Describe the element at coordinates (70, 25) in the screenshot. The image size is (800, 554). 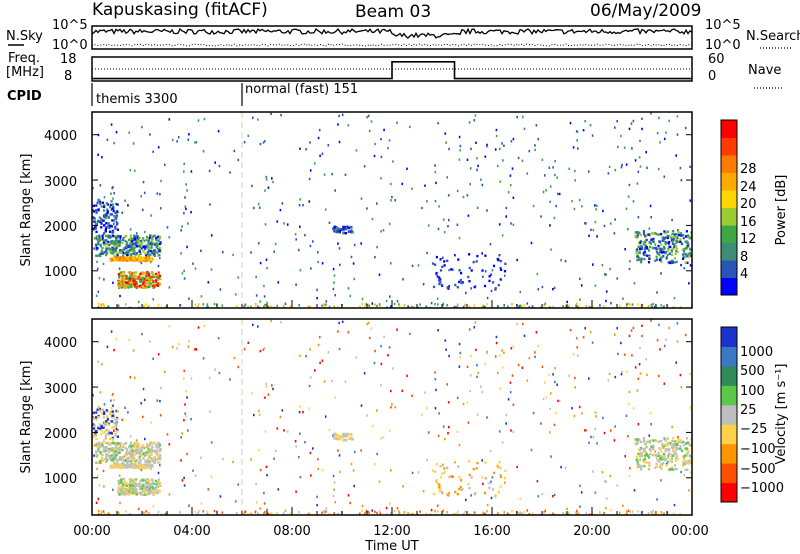
I see `noise-left-tick-top: 10^5` at that location.